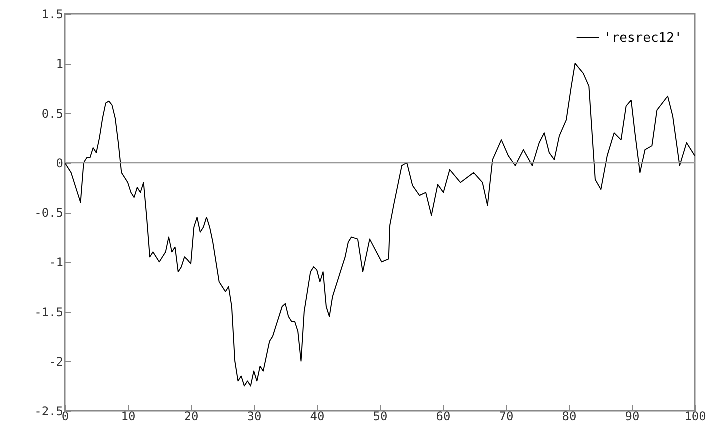 The width and height of the screenshot is (711, 445). I want to click on x-tick-label: 70, so click(506, 417).